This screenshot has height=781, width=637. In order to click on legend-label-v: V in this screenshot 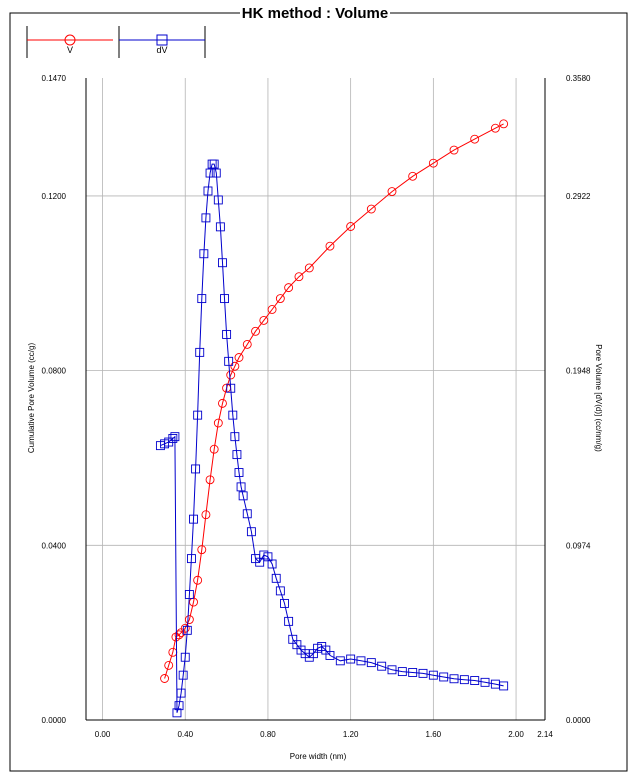, I will do `click(70, 50)`.